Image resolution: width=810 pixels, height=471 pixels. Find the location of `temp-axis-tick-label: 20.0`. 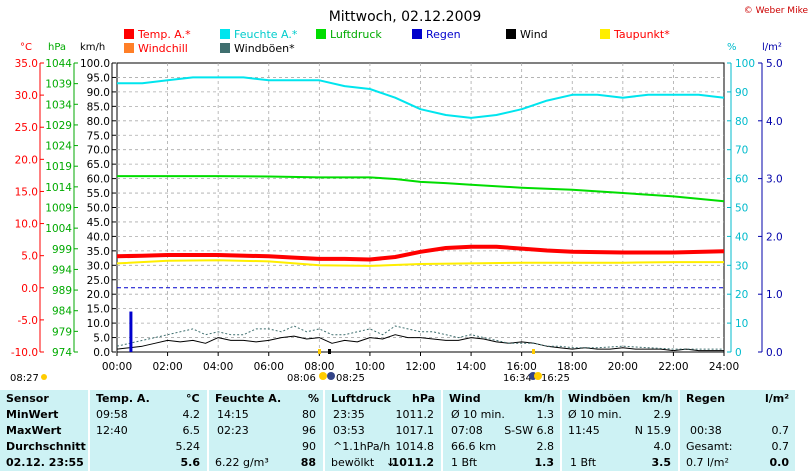

temp-axis-tick-label: 20.0 is located at coordinates (26, 160).